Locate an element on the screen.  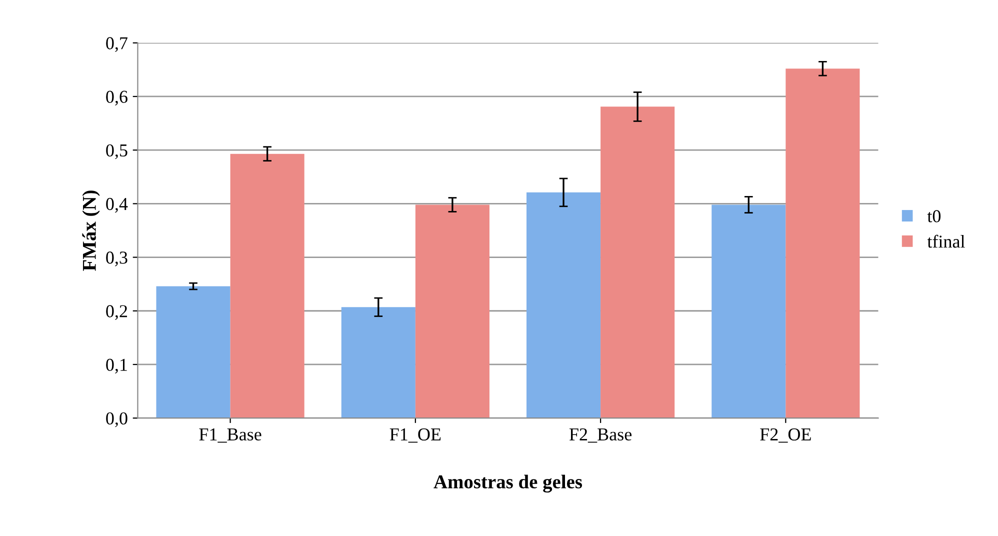
y-tick-label: 0,6 is located at coordinates (117, 98).